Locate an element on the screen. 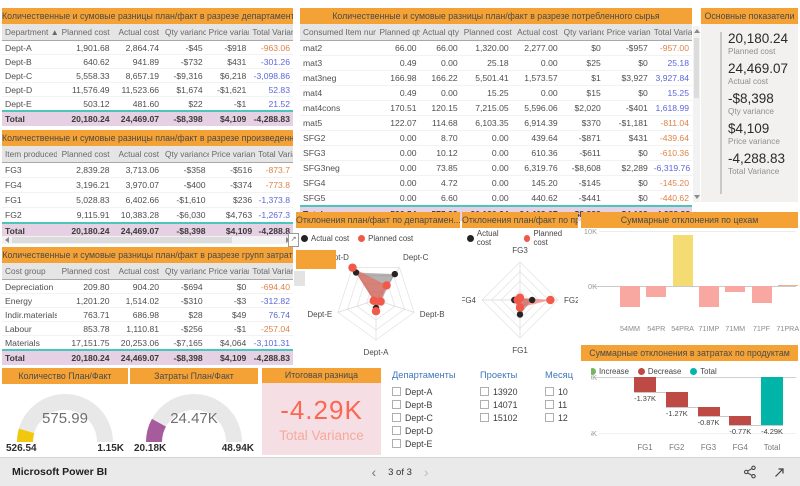 Image resolution: width=800 pixels, height=486 pixels. bar-54PR is located at coordinates (656, 291).